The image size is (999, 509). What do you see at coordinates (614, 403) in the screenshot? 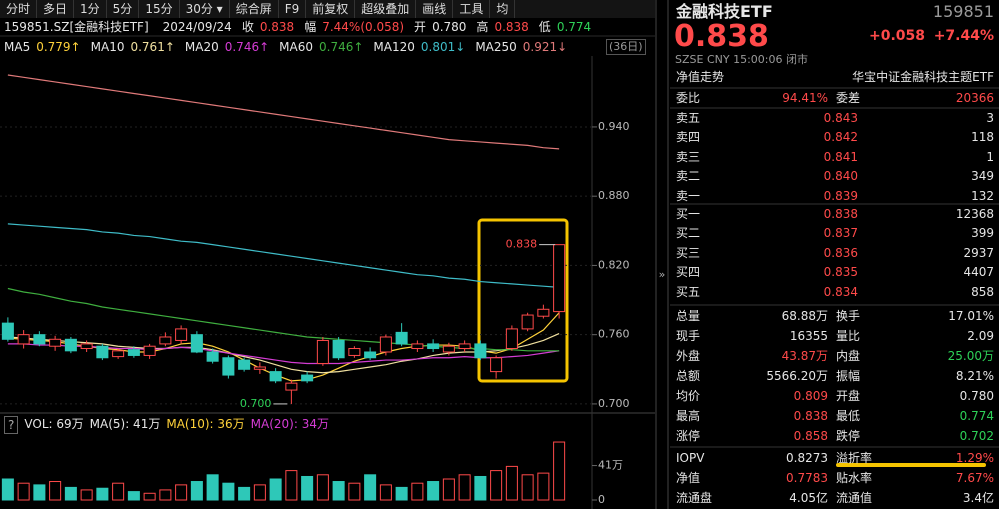
I see `y-tick-label: 0.700` at bounding box center [614, 403].